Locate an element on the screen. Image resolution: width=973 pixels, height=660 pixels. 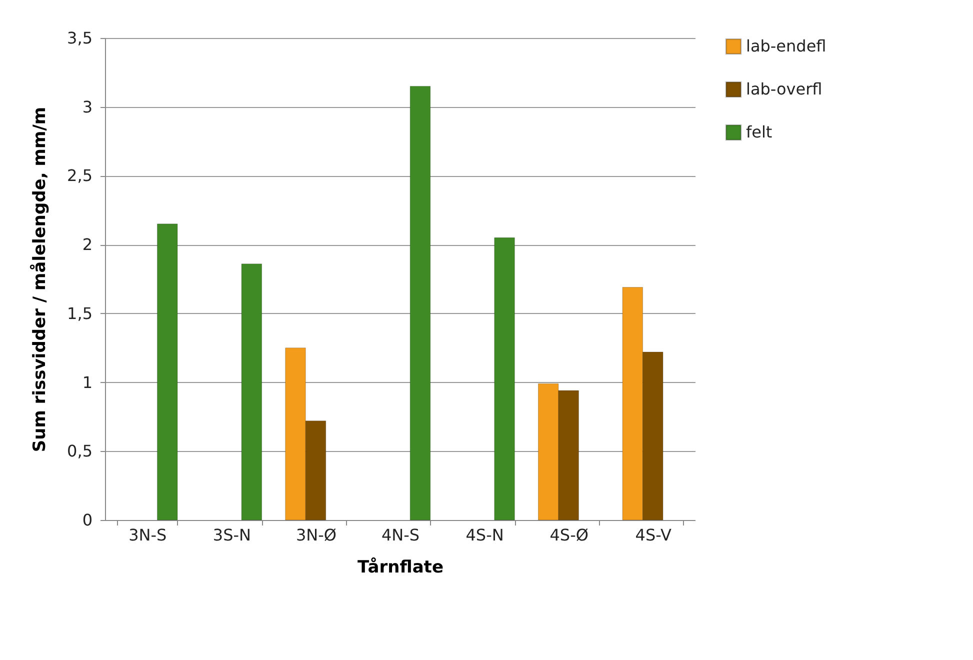
x-tick-label: 3N-Ø is located at coordinates (316, 535).